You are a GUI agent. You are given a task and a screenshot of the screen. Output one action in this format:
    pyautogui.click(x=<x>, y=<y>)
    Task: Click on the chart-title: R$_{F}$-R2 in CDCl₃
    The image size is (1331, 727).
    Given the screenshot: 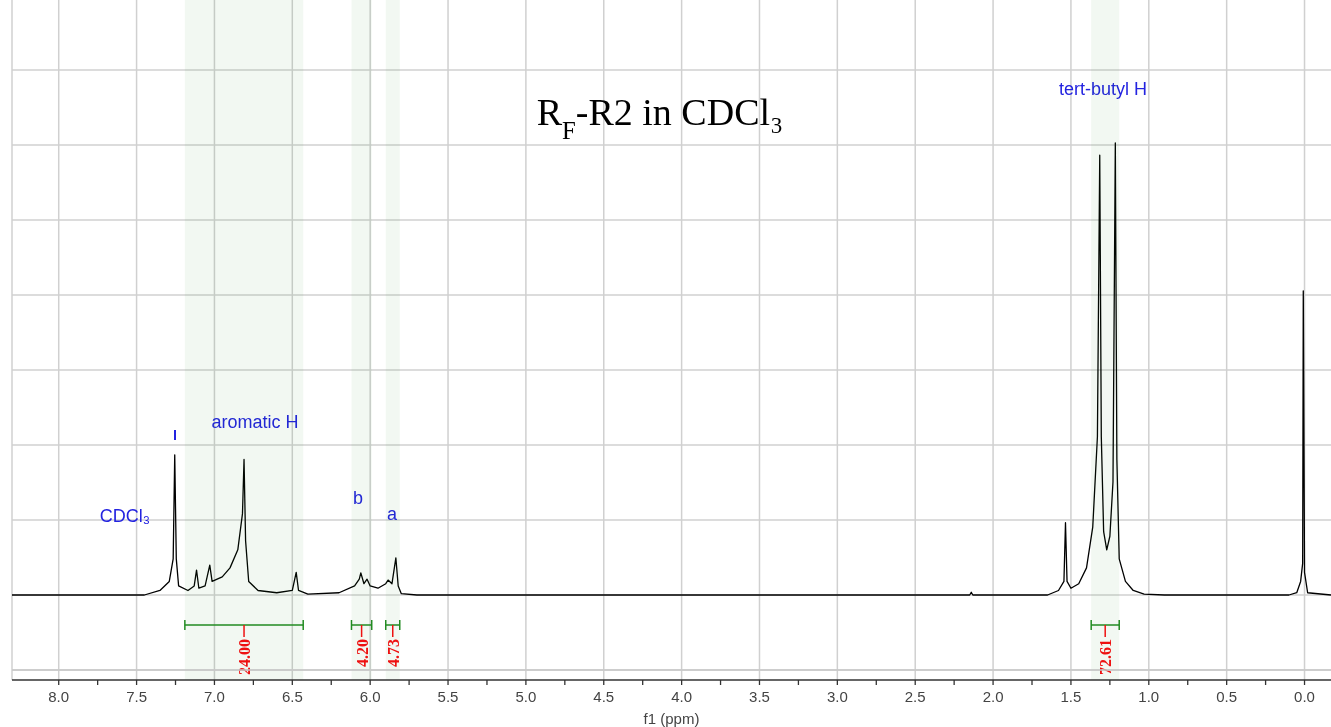 What is the action you would take?
    pyautogui.click(x=660, y=117)
    